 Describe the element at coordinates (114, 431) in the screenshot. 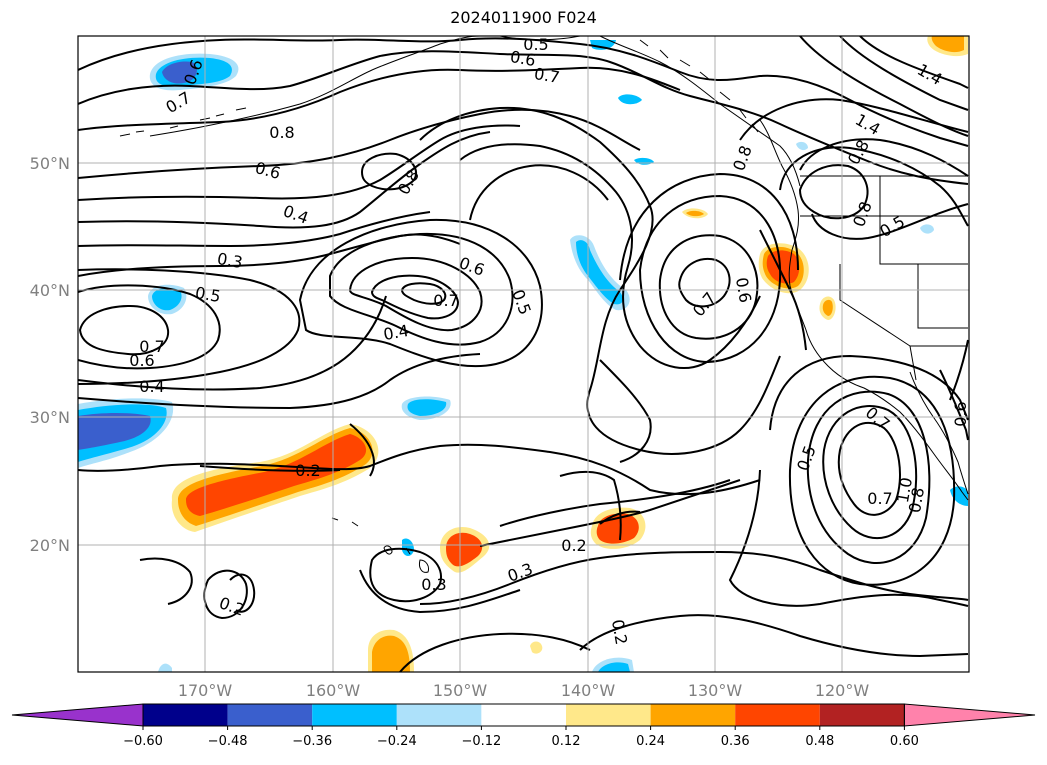

I see `fill-negative-west` at that location.